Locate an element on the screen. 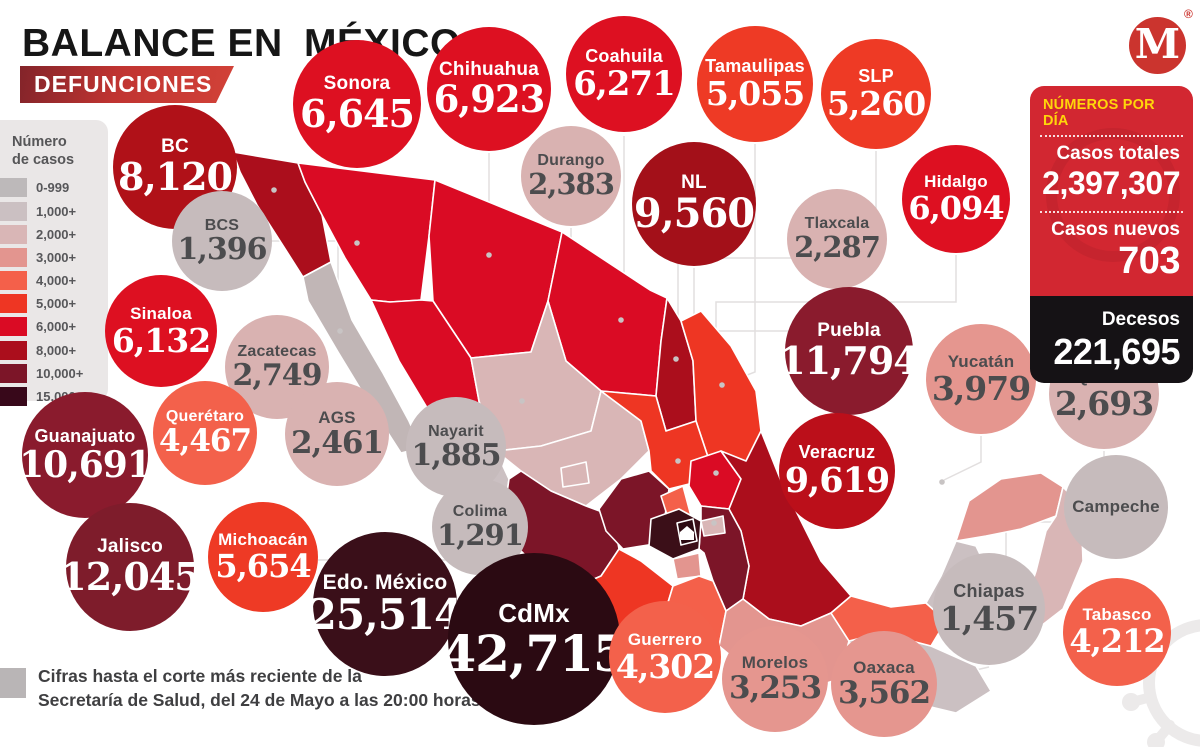  stat-value-casos-nuevos: 703 is located at coordinates (1149, 260).